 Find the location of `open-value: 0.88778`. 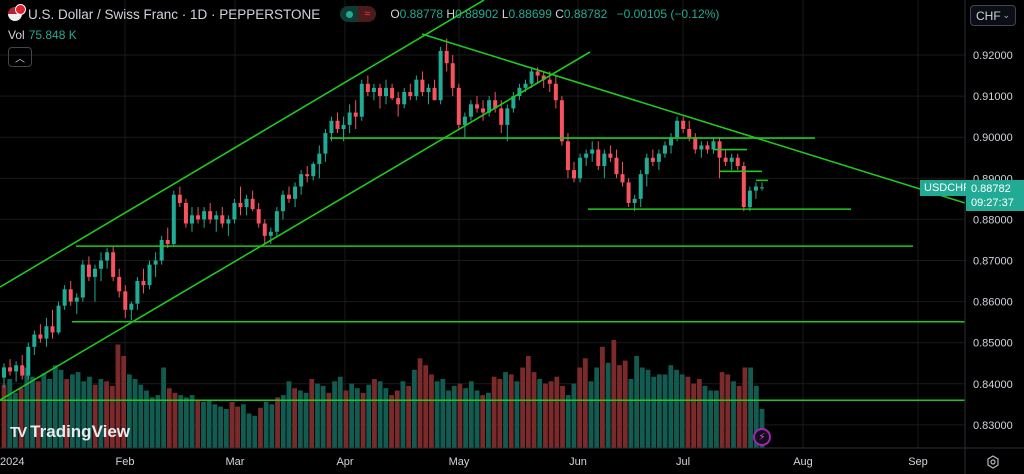

open-value: 0.88778 is located at coordinates (421, 14).